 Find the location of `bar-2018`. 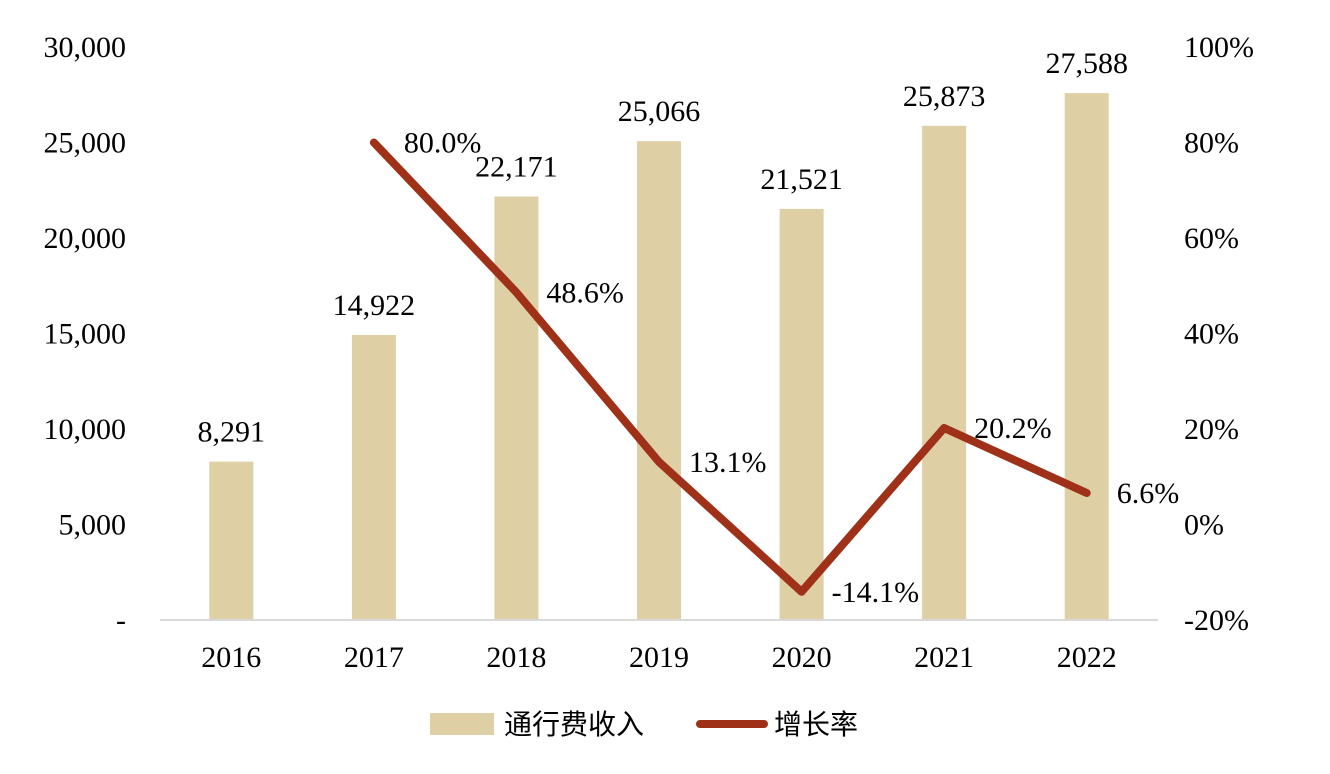

bar-2018 is located at coordinates (516, 408).